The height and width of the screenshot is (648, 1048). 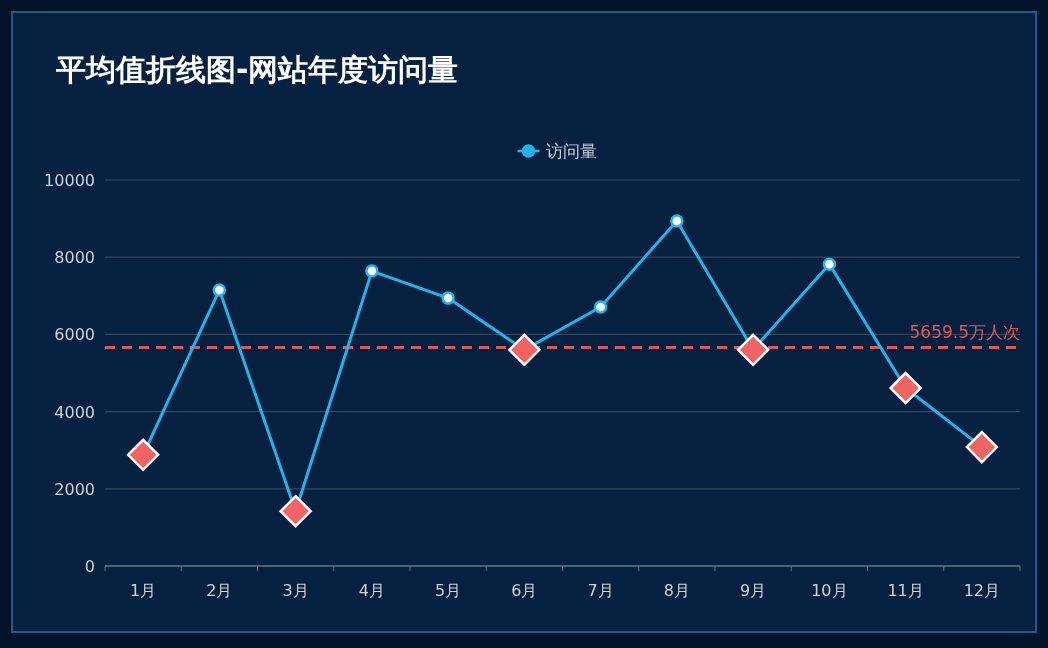 I want to click on x-tick-label: 7月, so click(x=600, y=590).